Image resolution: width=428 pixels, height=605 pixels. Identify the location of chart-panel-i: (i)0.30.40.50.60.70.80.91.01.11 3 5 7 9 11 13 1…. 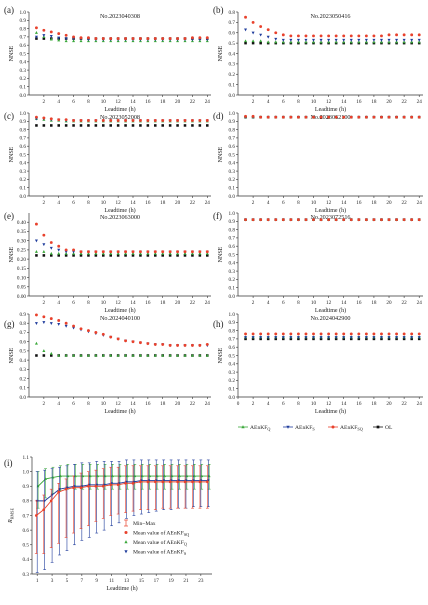
(108, 523).